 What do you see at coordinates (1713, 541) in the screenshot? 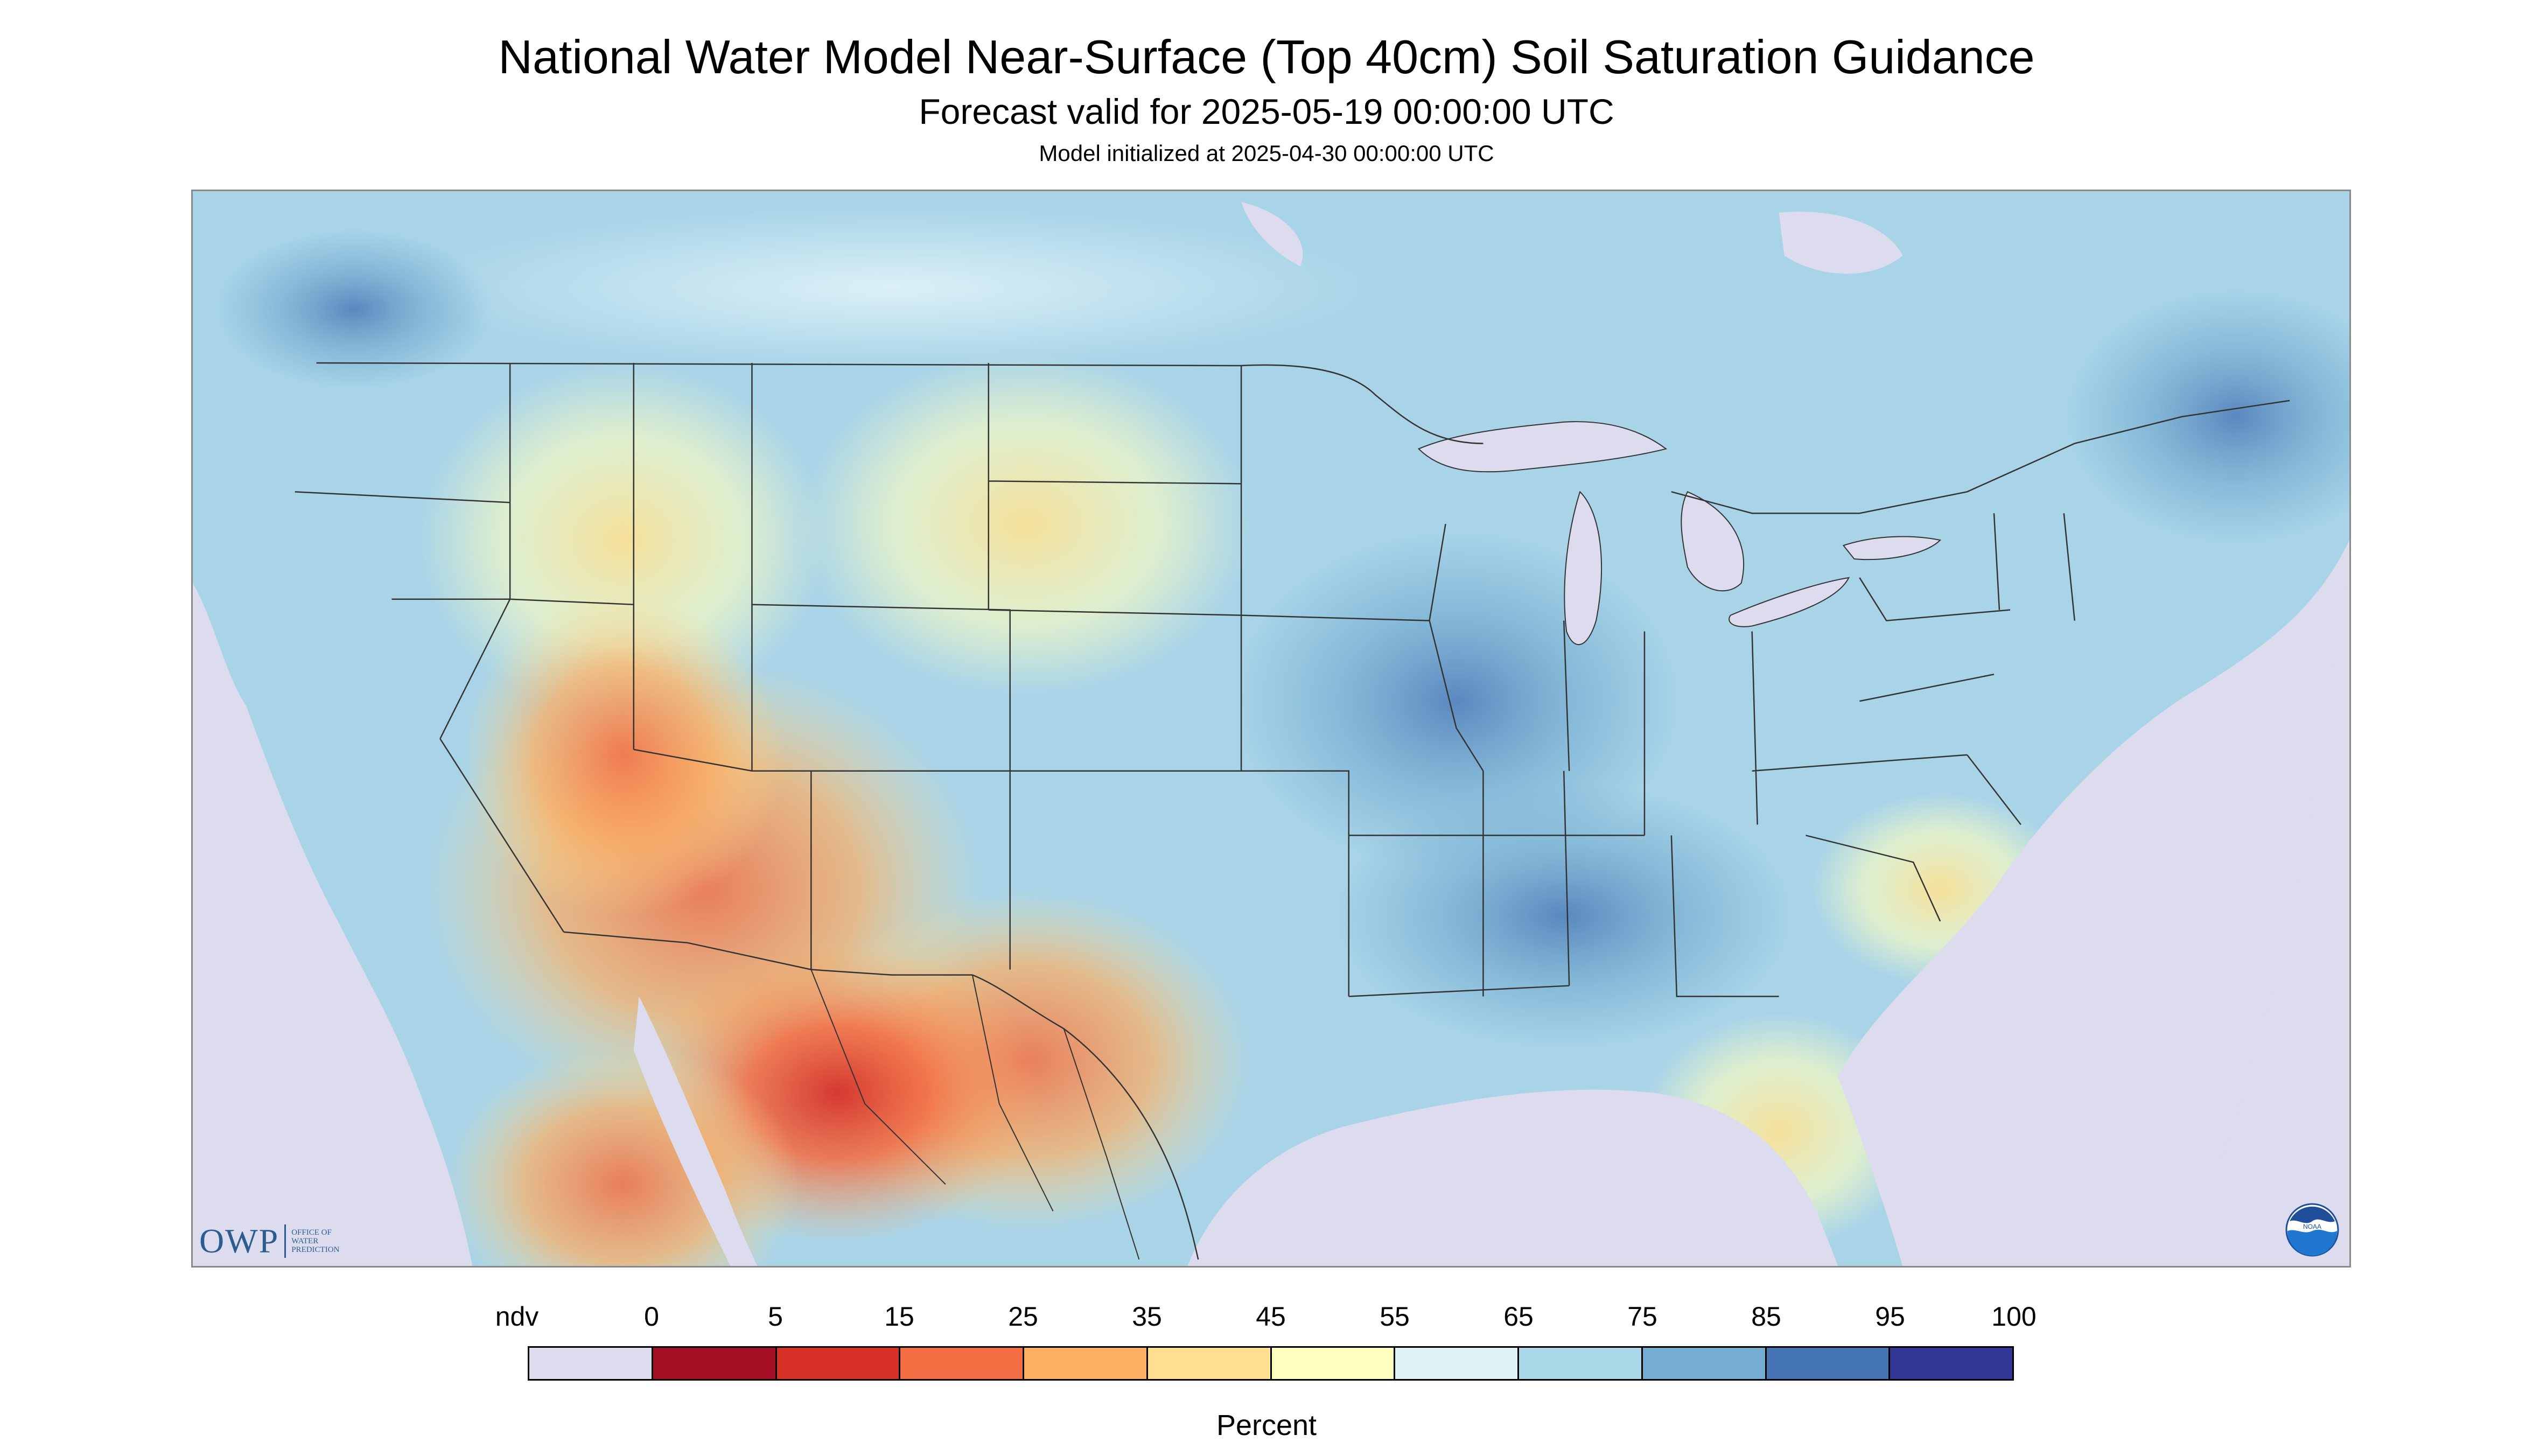
I see `lake-huron` at bounding box center [1713, 541].